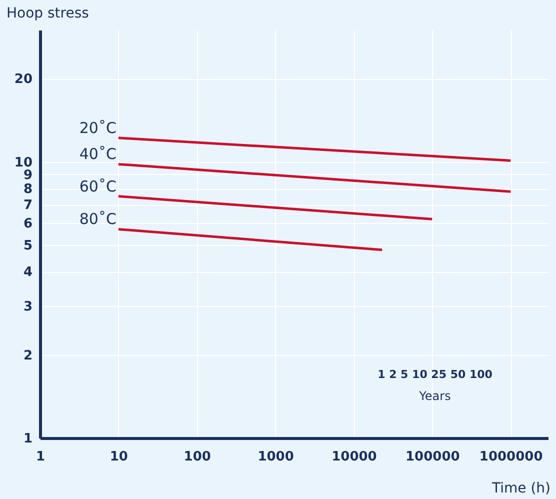  What do you see at coordinates (23, 80) in the screenshot?
I see `y-tick-label: 20` at bounding box center [23, 80].